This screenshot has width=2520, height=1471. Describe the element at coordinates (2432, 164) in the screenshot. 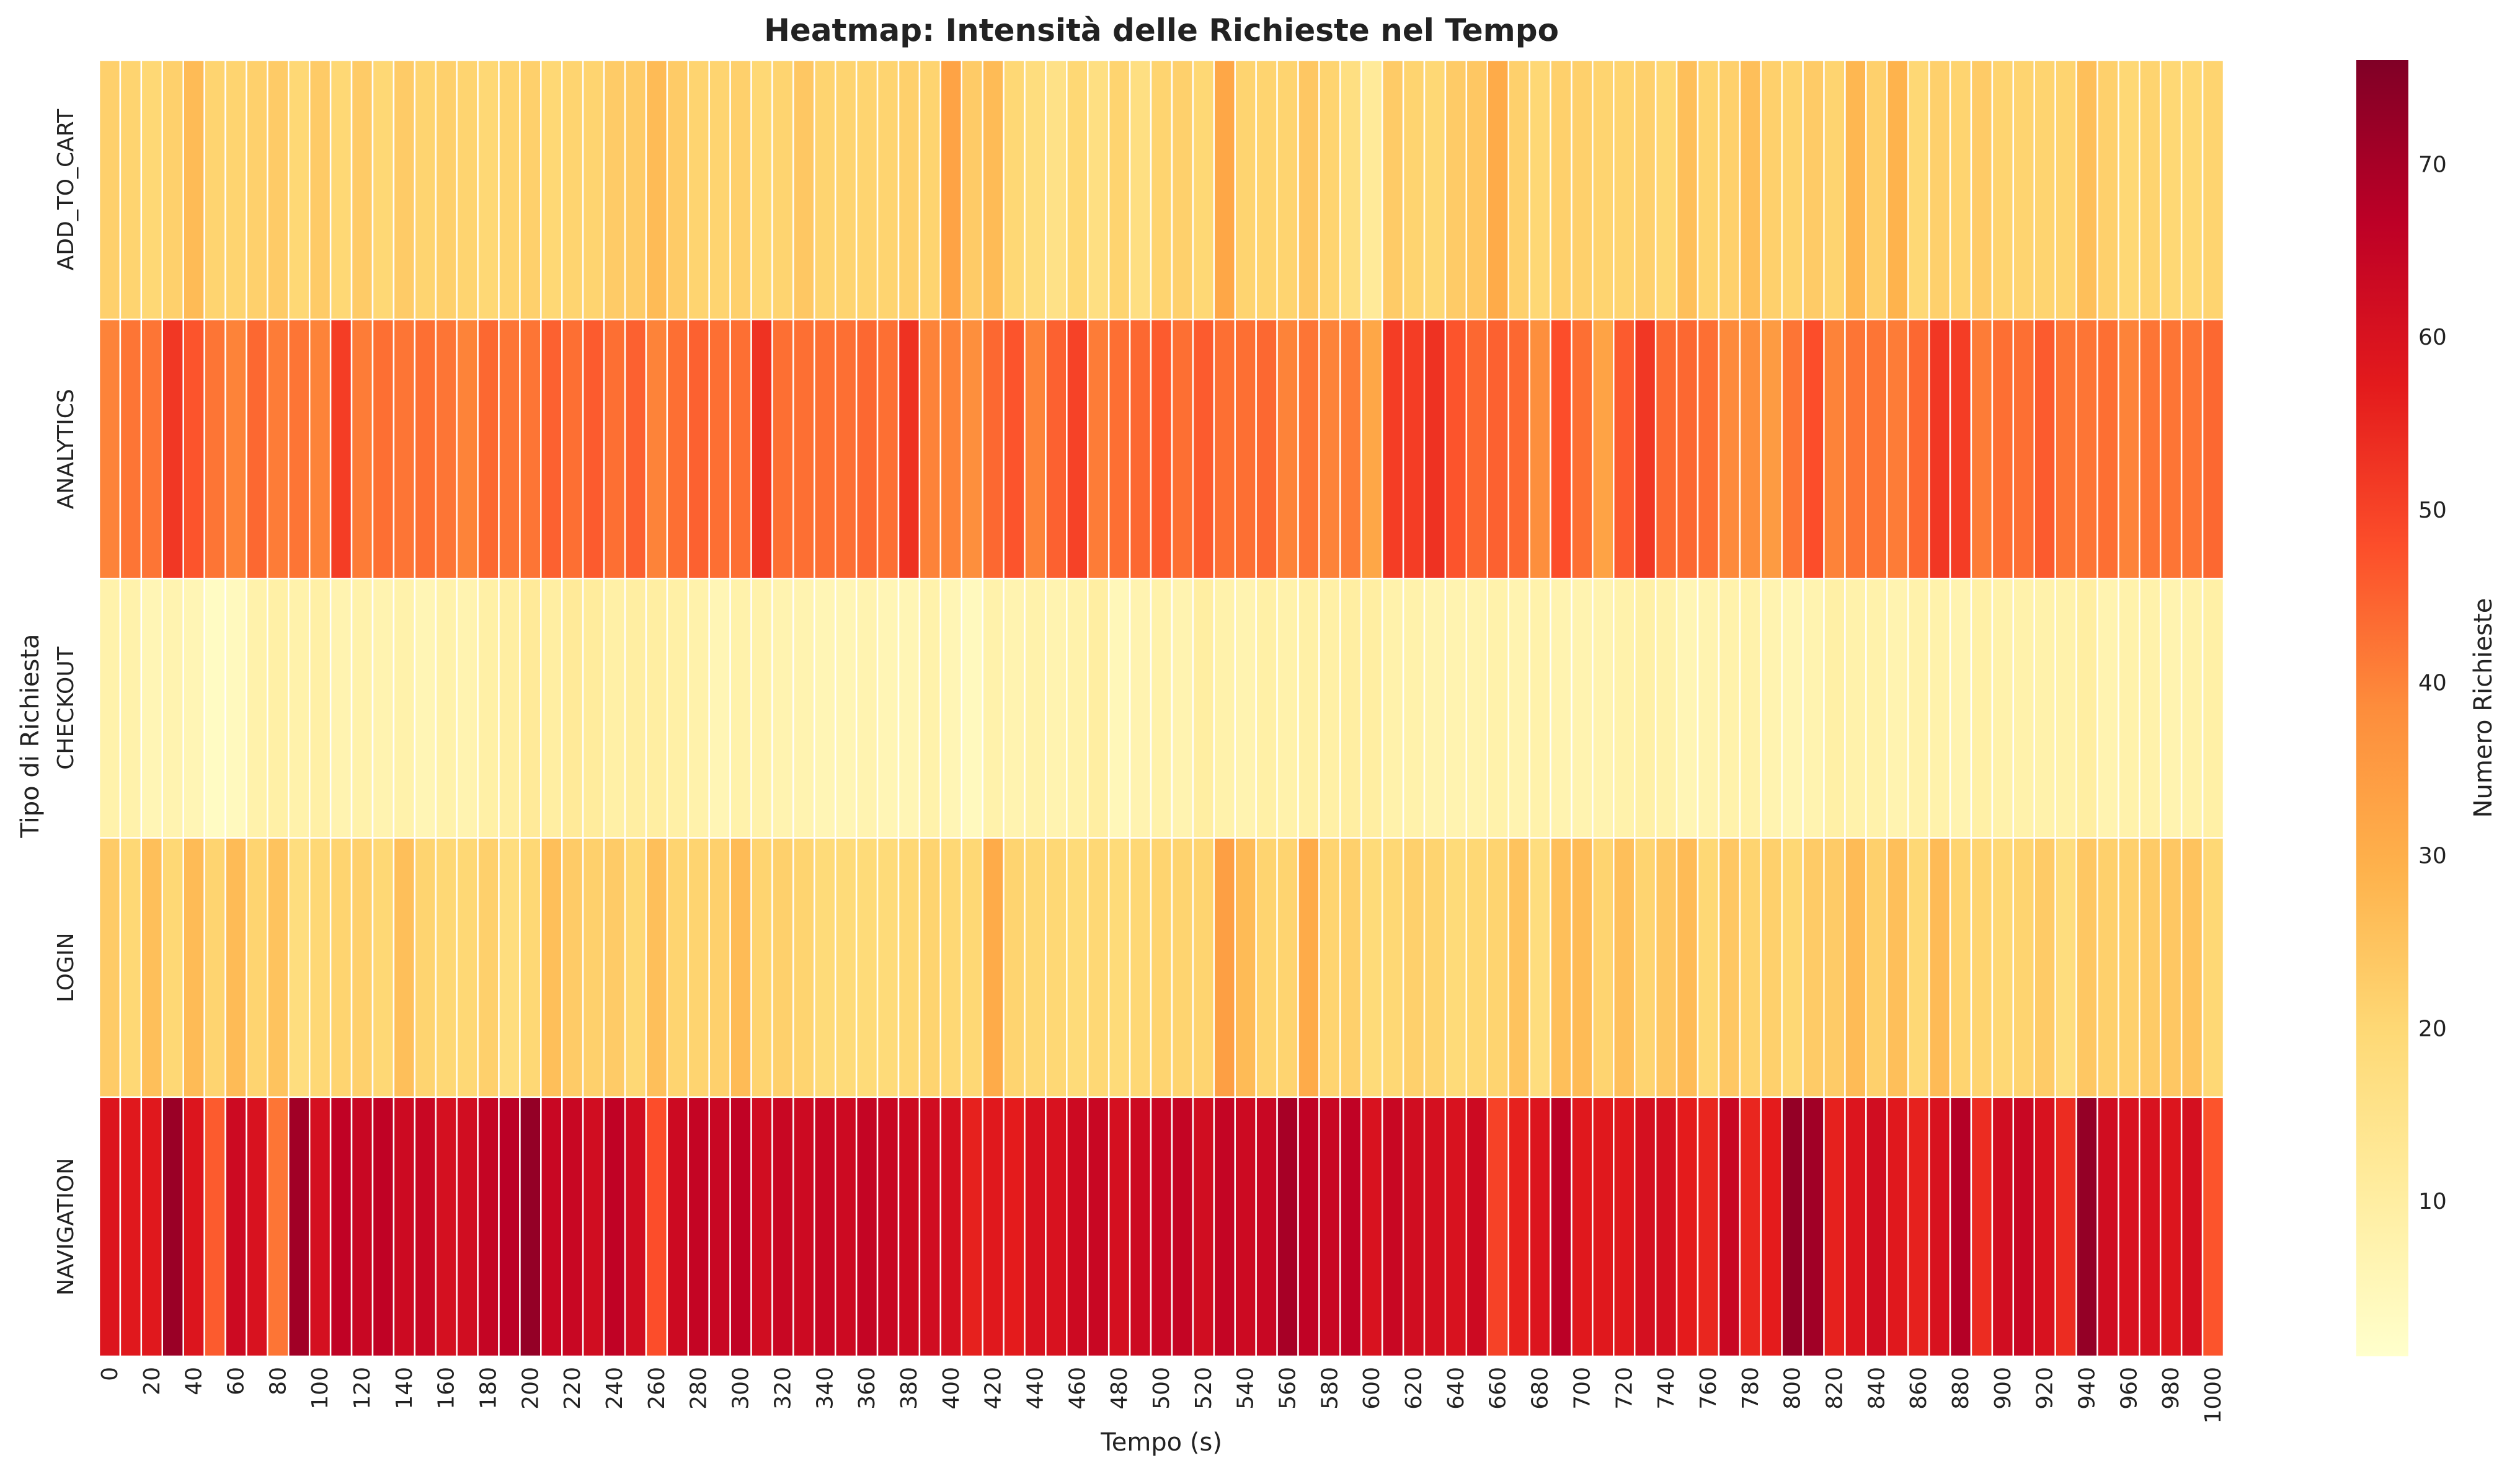

I see `colorbar-tick-label: 70` at that location.